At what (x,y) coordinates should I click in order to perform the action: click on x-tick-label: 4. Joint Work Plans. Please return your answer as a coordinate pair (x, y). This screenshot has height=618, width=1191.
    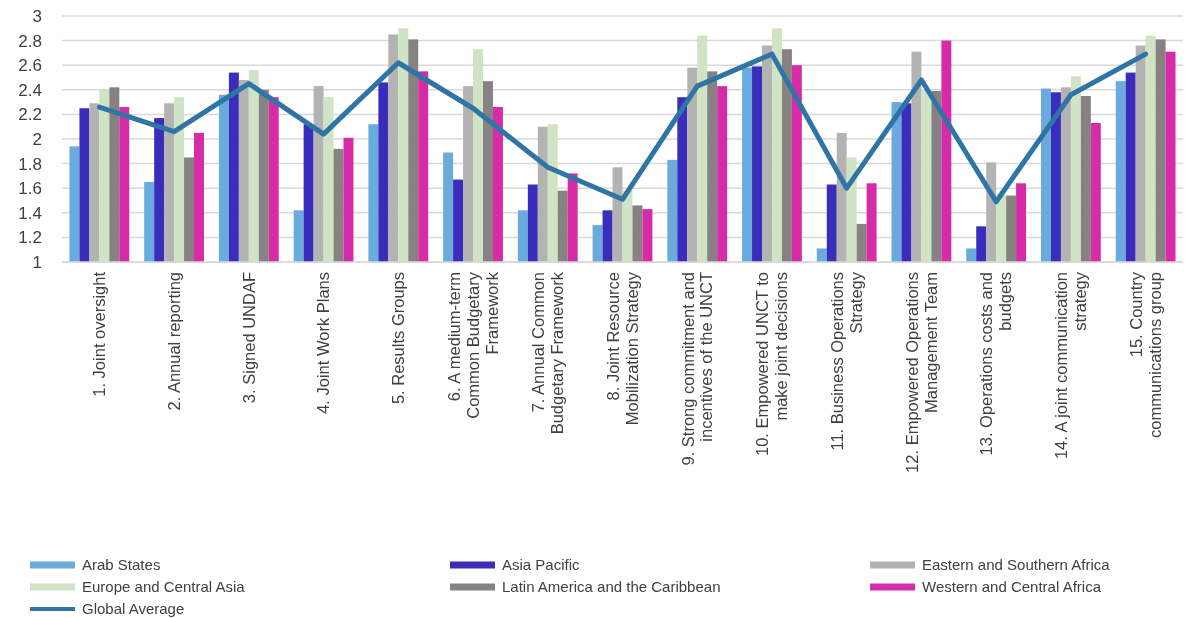
    Looking at the image, I should click on (323, 343).